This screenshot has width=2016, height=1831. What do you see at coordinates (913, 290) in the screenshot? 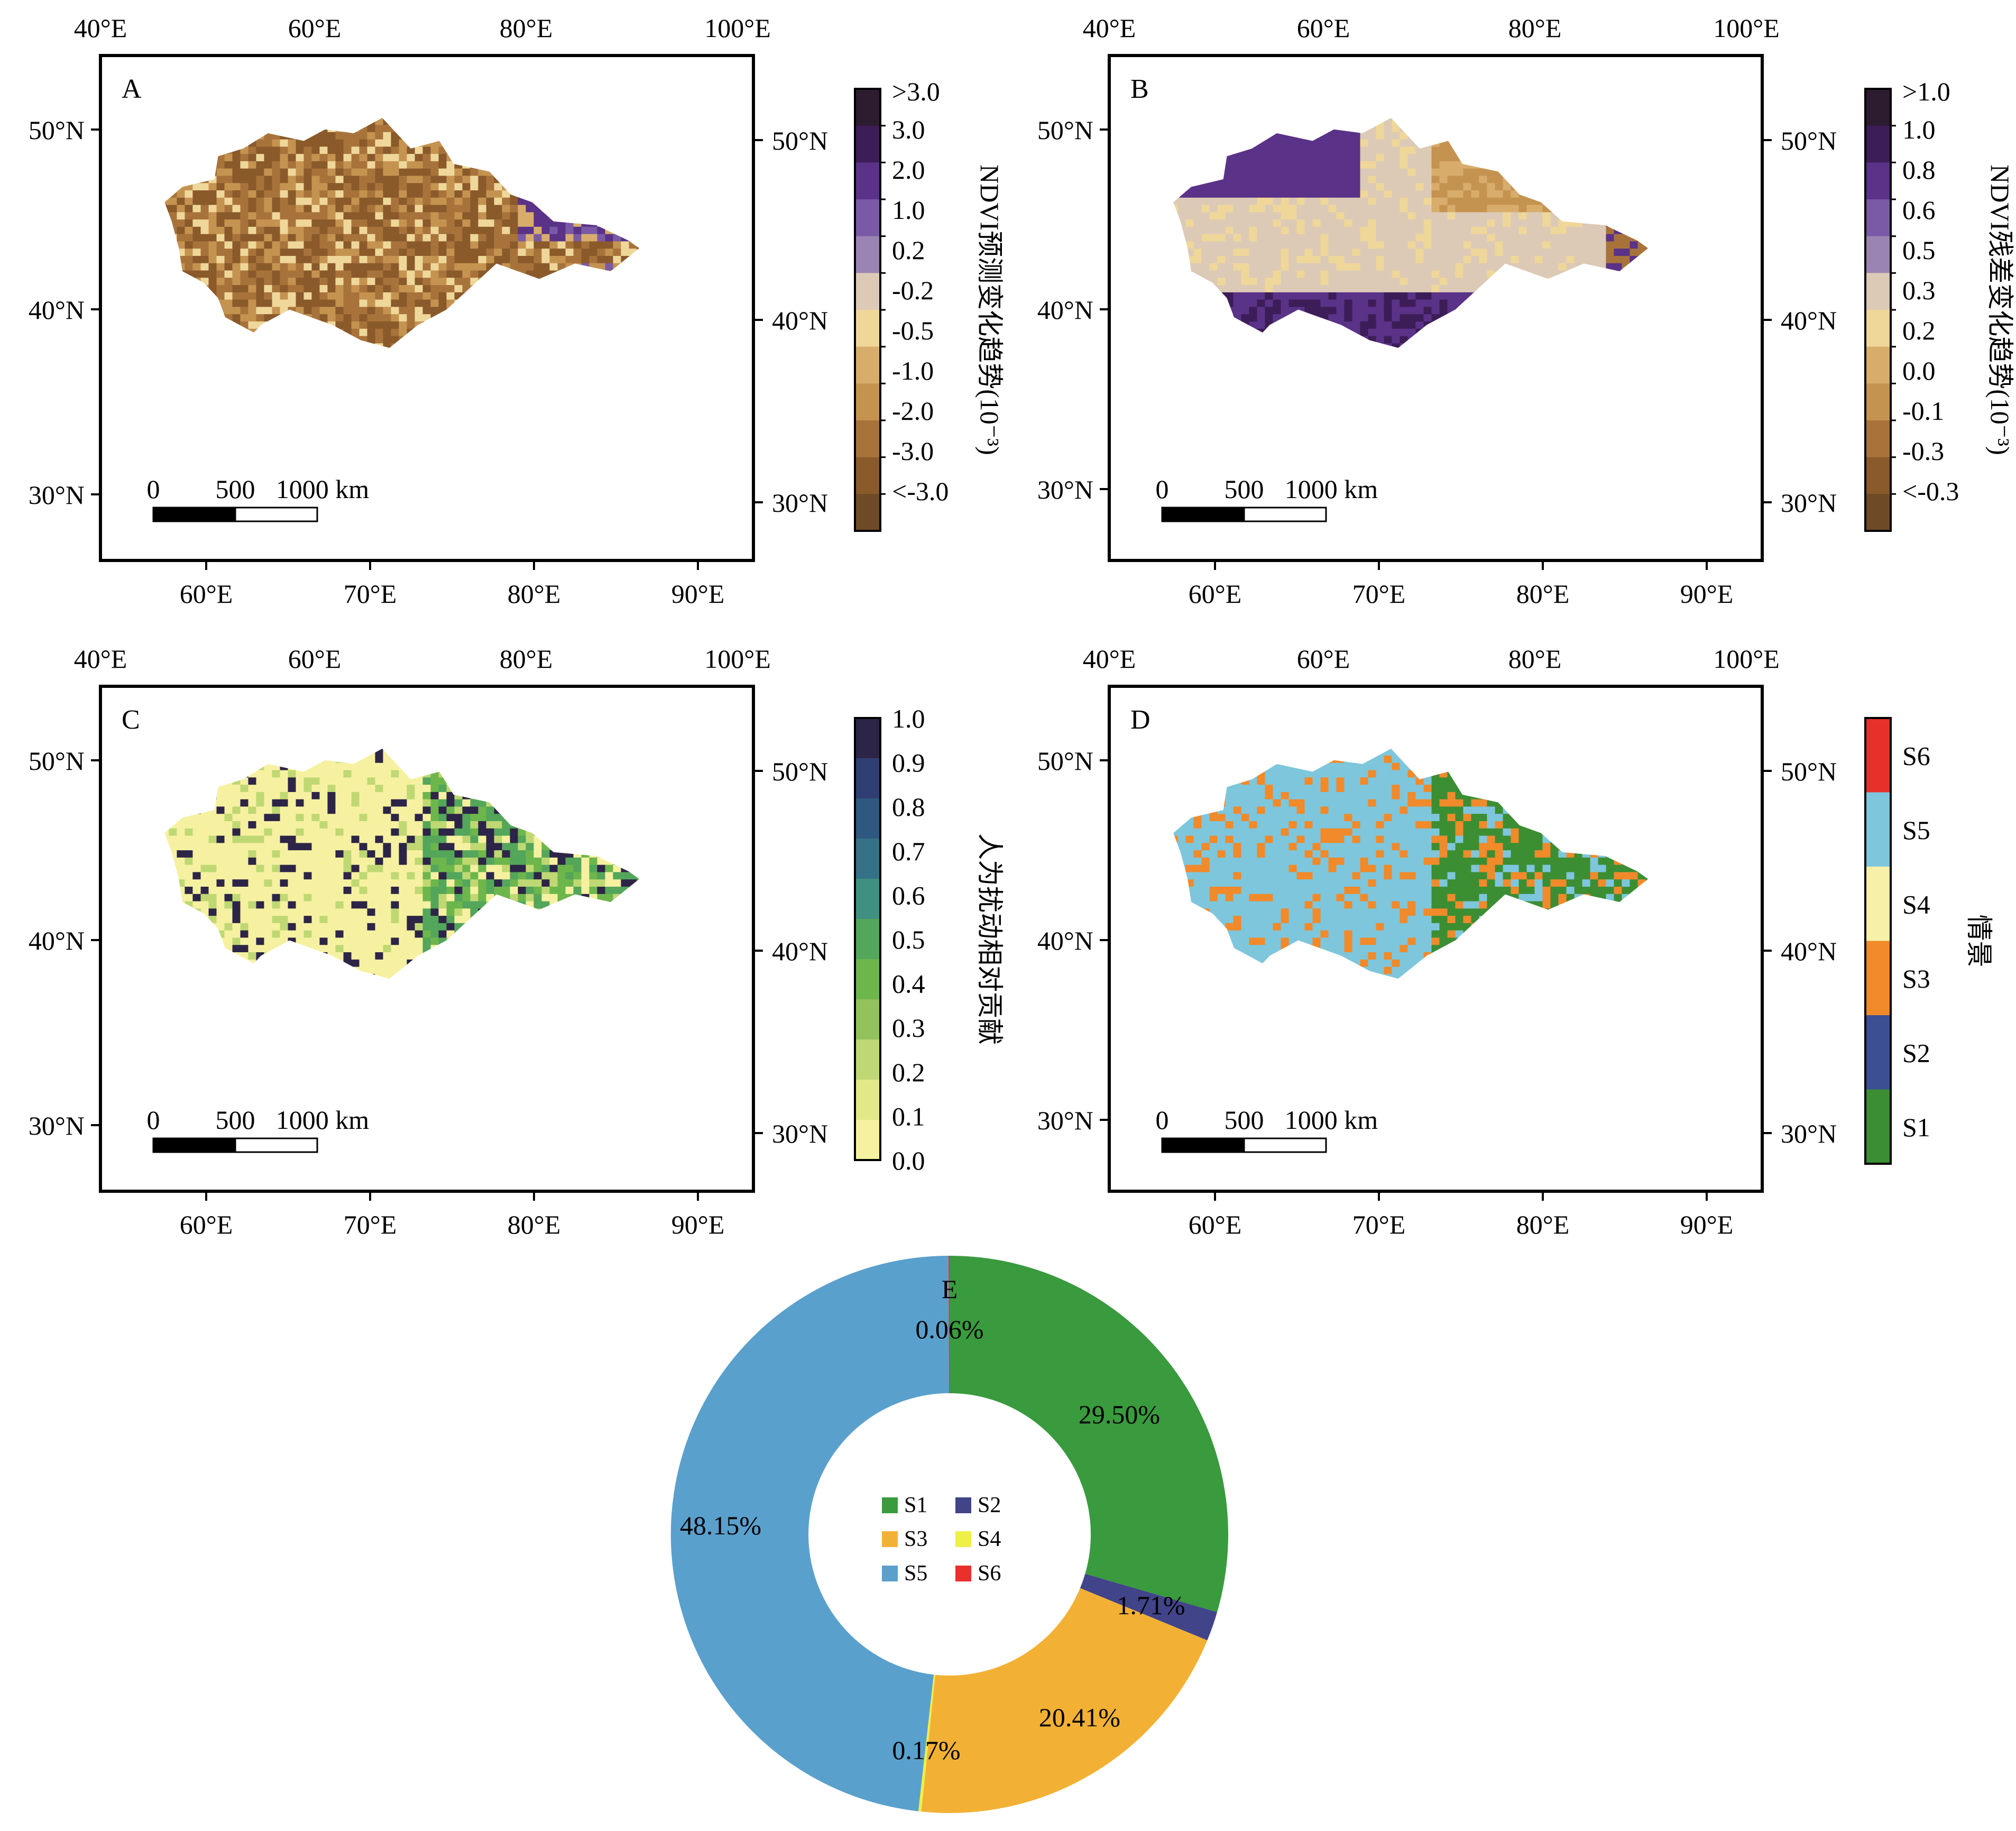
I see `colorbar-label: -0.2` at bounding box center [913, 290].